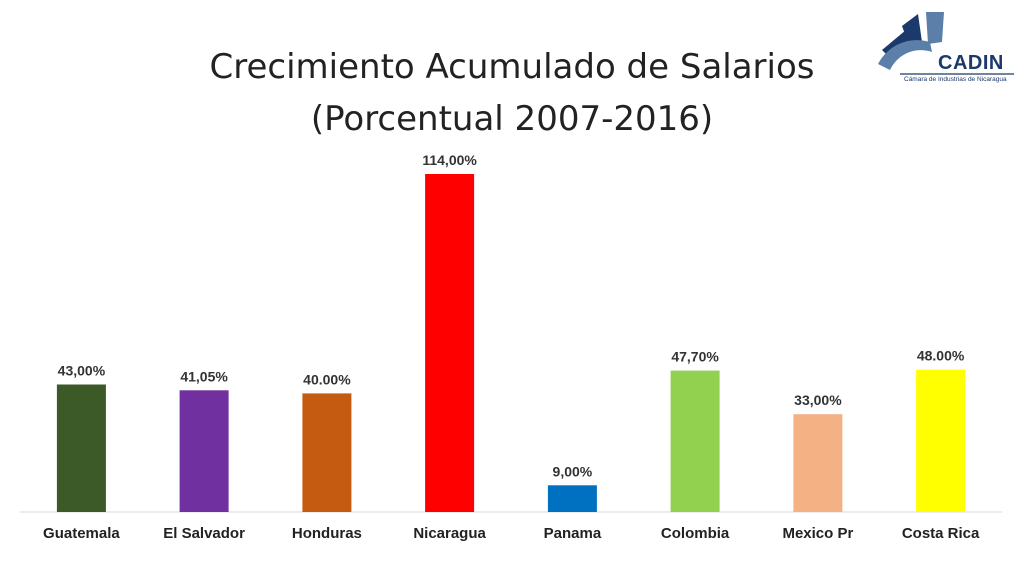 The image size is (1024, 576). Describe the element at coordinates (971, 63) in the screenshot. I see `logo-name: CADIN` at that location.